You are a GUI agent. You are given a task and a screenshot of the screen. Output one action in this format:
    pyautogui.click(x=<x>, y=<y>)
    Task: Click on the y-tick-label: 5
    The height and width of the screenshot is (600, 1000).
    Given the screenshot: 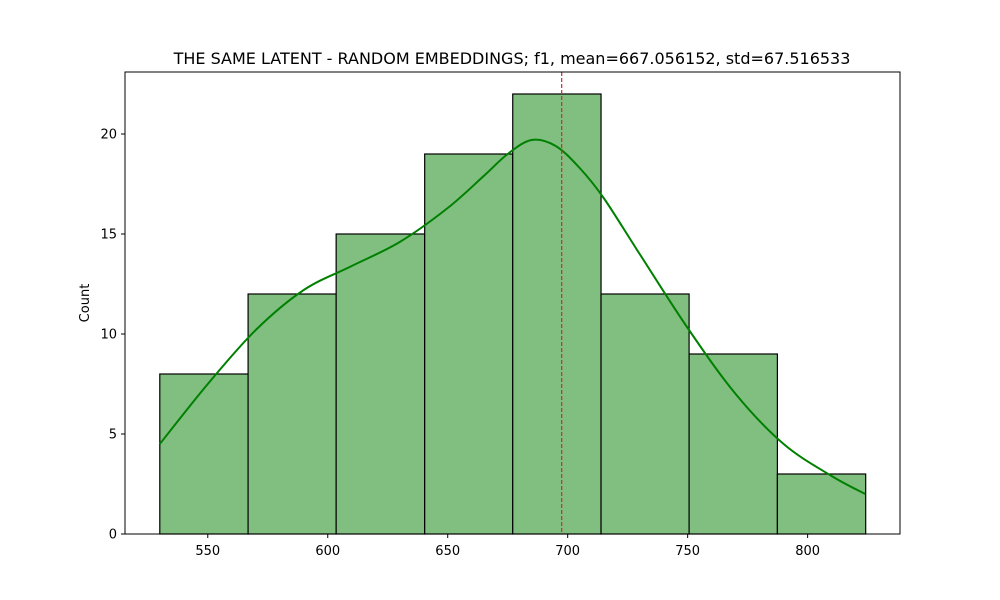 What is the action you would take?
    pyautogui.click(x=113, y=435)
    